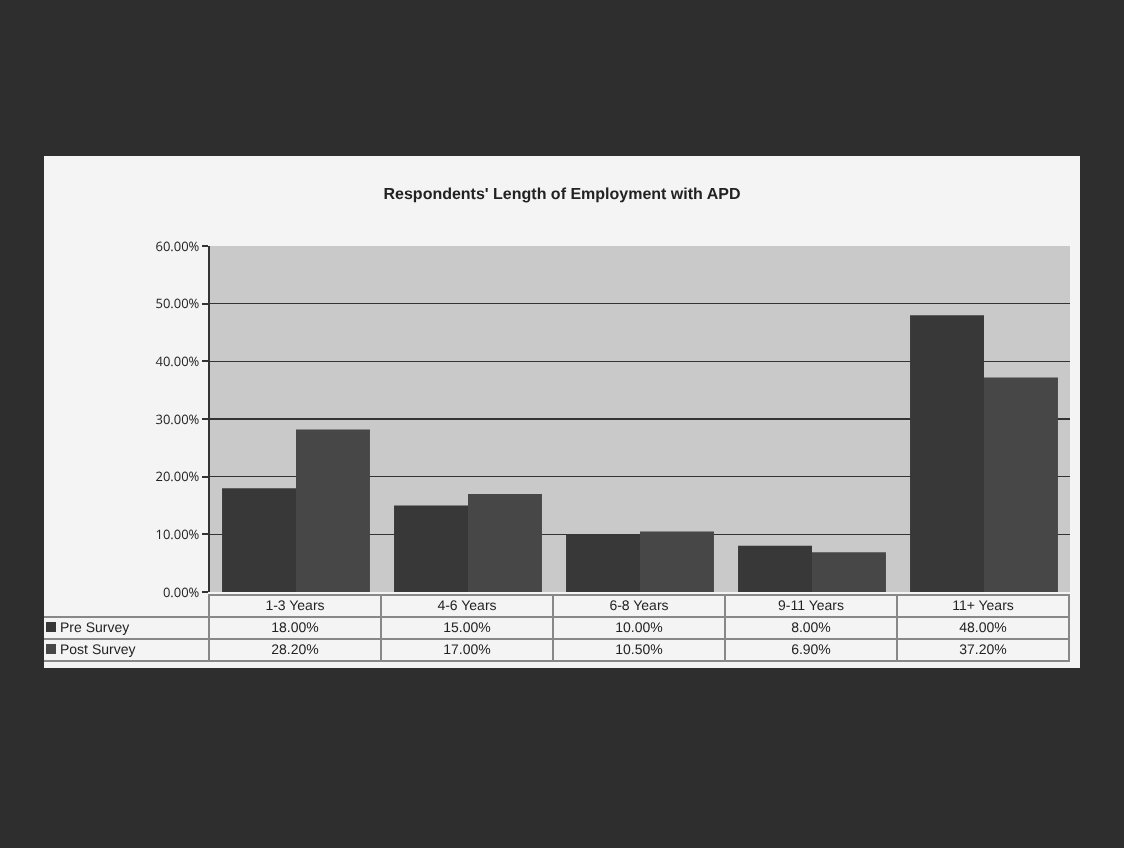 The height and width of the screenshot is (848, 1124). What do you see at coordinates (562, 193) in the screenshot?
I see `chart-title: Respondents' Length of Employment with APD` at bounding box center [562, 193].